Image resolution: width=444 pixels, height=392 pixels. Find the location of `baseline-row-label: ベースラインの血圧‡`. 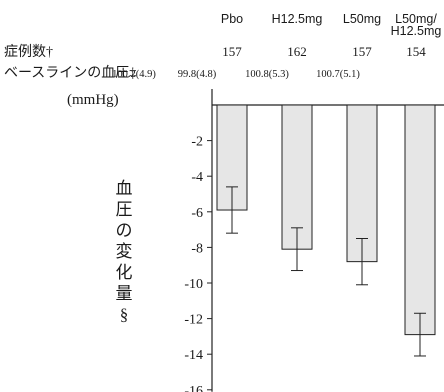

baseline-row-label: ベースラインの血圧‡ is located at coordinates (70, 73).